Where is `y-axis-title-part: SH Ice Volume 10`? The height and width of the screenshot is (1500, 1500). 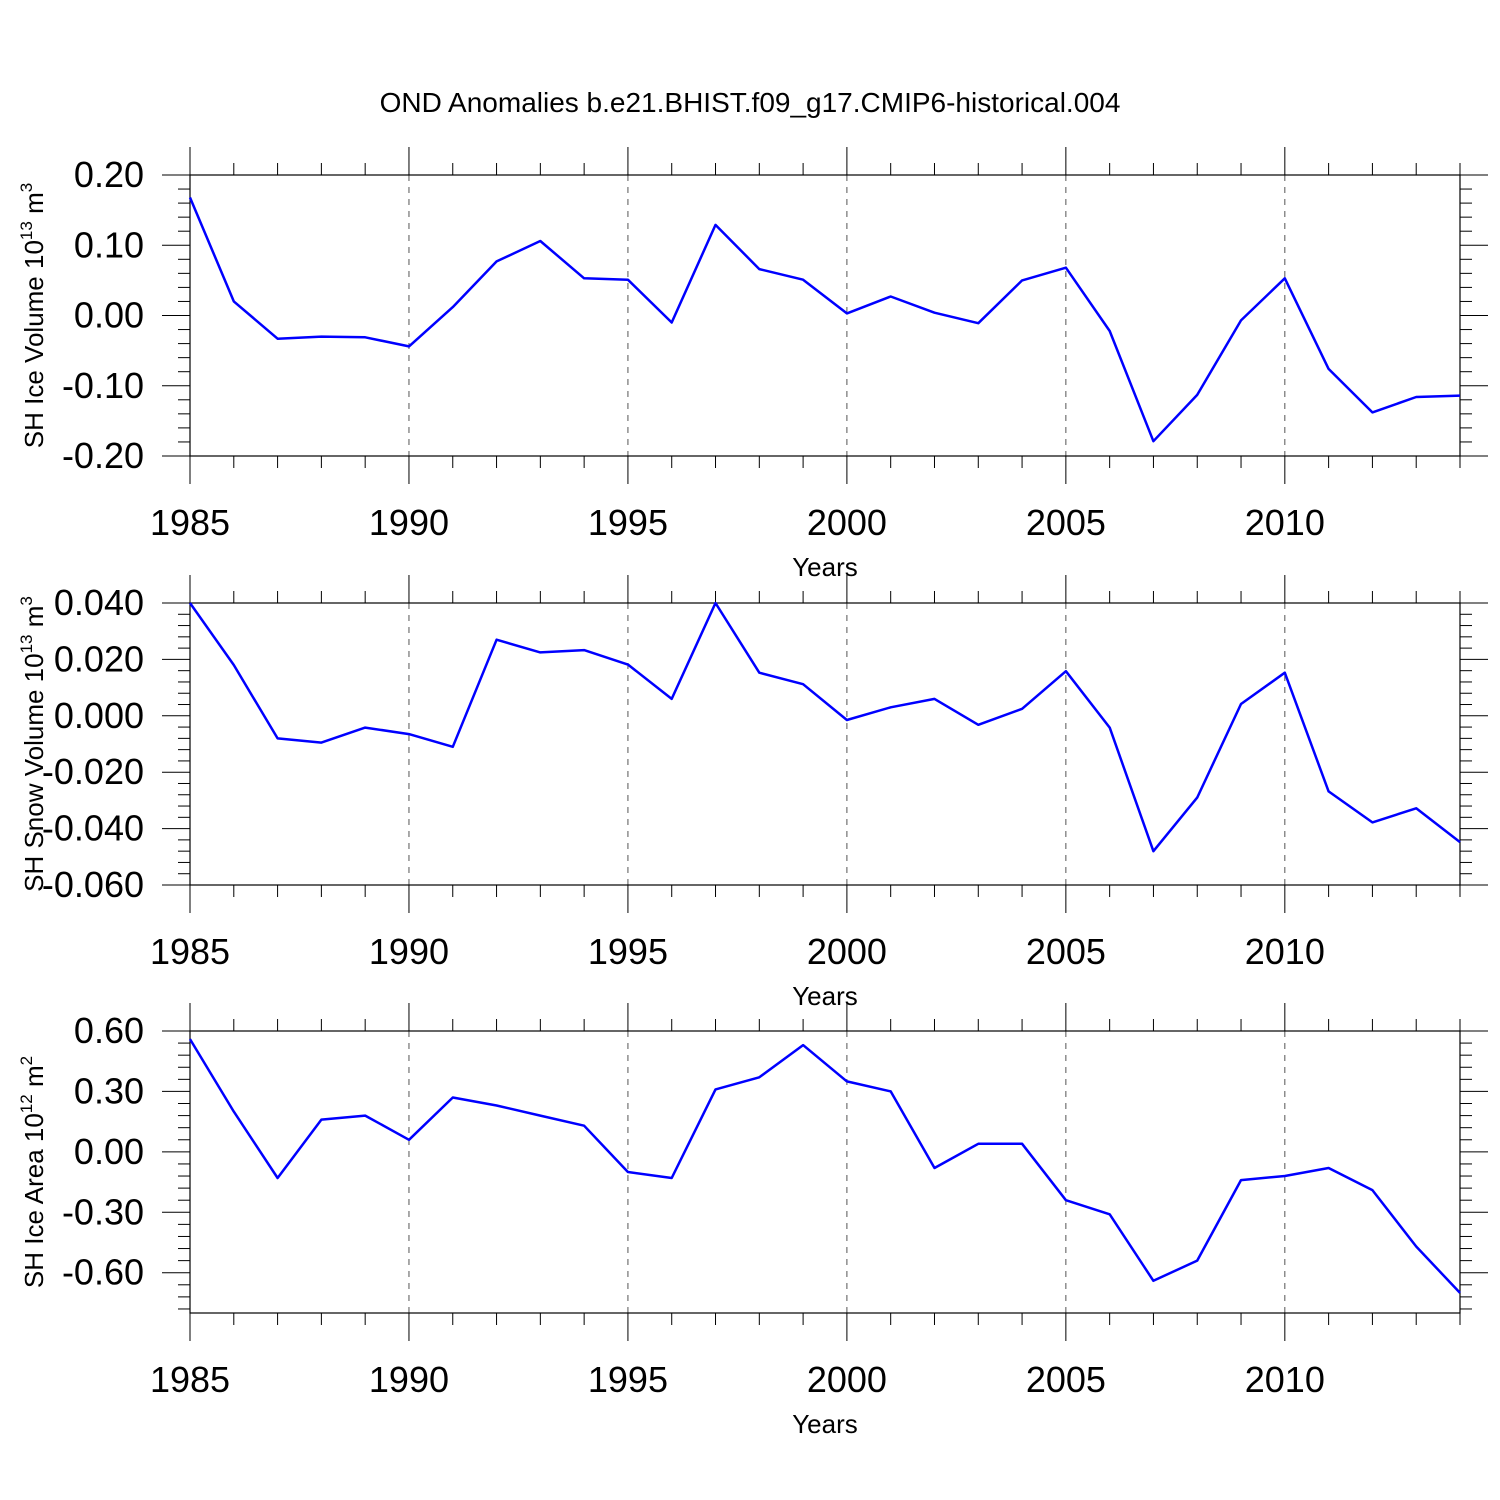 y-axis-title-part: SH Ice Volume 10 is located at coordinates (34, 344).